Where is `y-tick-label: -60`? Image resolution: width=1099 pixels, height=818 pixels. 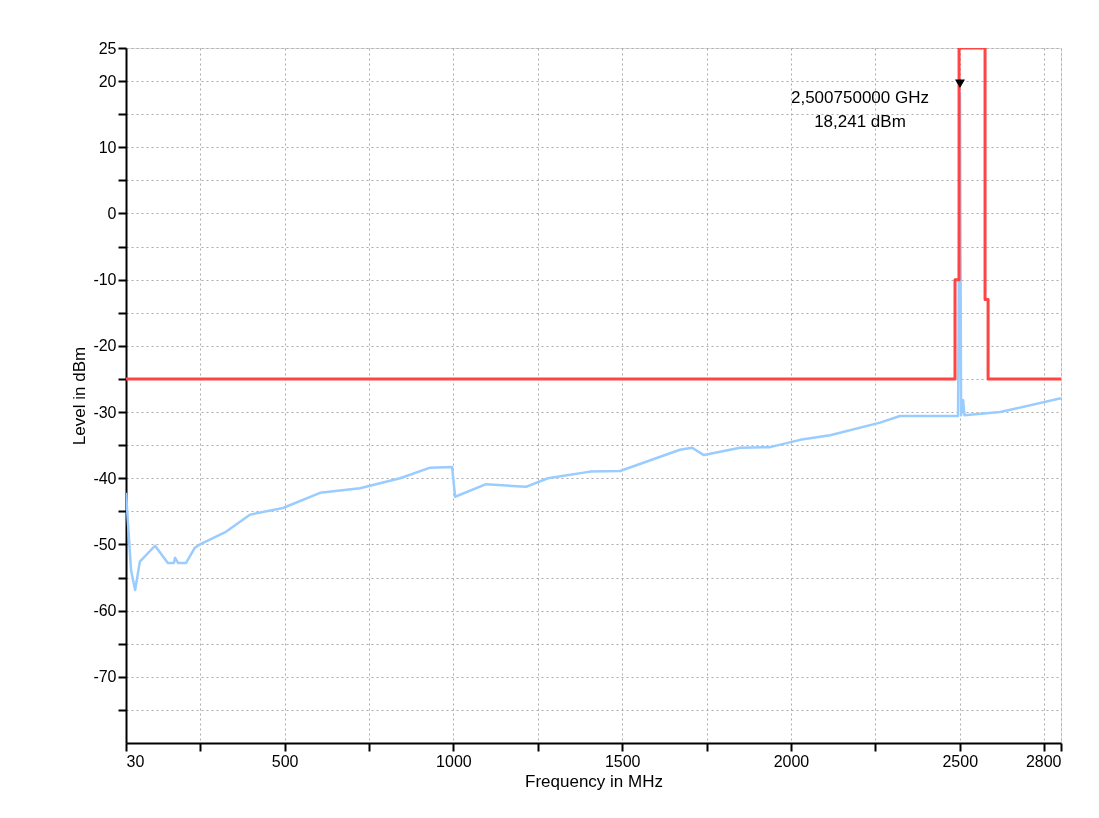 y-tick-label: -60 is located at coordinates (105, 611).